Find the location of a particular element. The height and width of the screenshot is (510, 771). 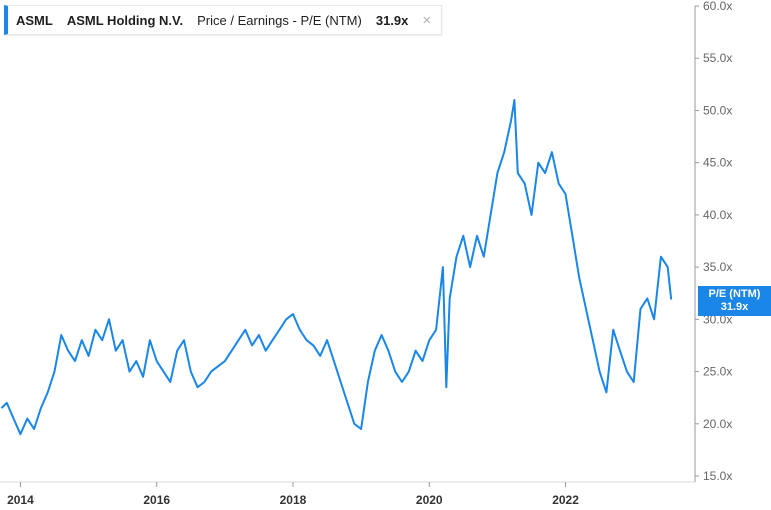

y-tick-label: 15.0x is located at coordinates (717, 476).